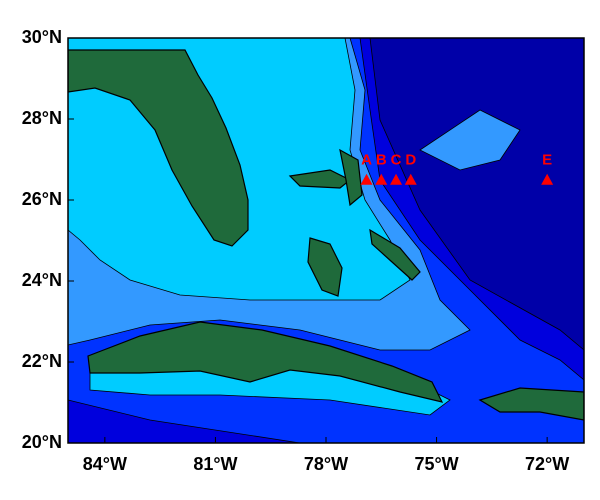 The height and width of the screenshot is (500, 600). What do you see at coordinates (325, 267) in the screenshot?
I see `andros` at bounding box center [325, 267].